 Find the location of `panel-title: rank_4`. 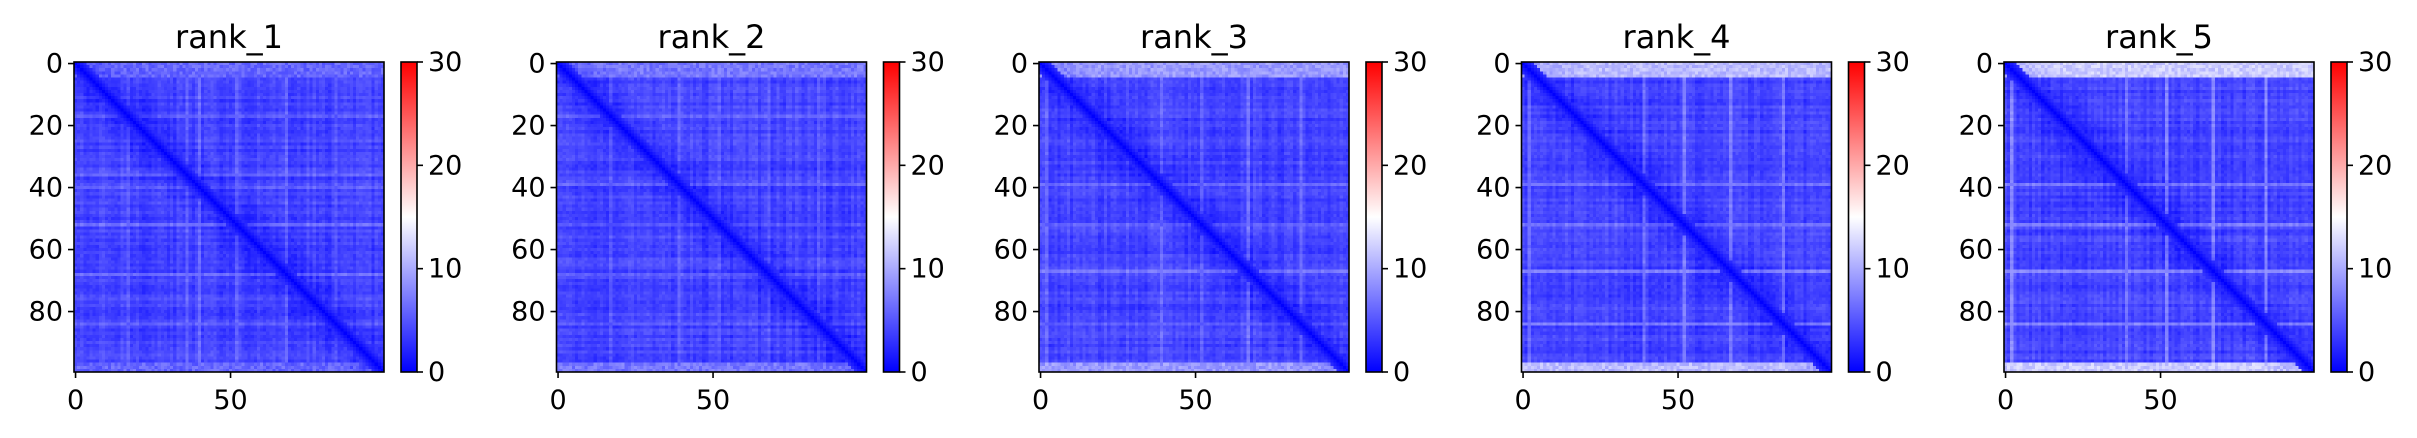

panel-title: rank_4 is located at coordinates (1677, 37).